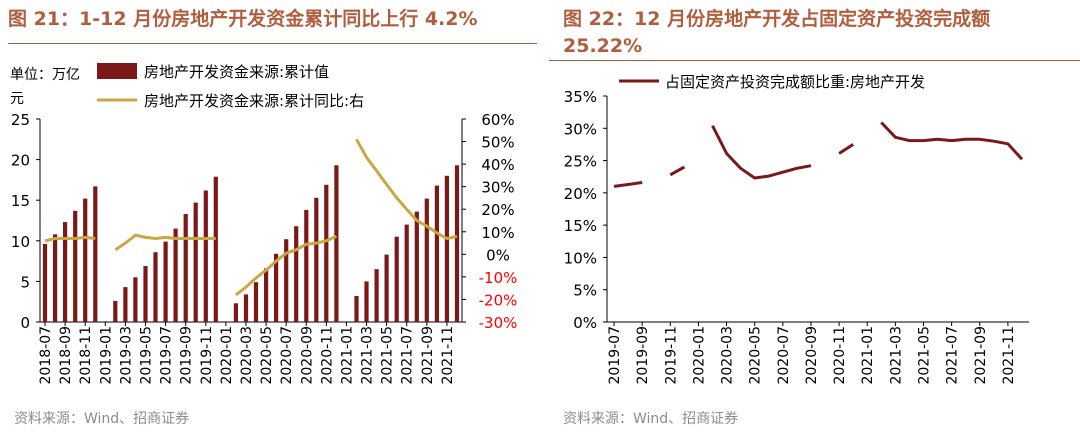 The width and height of the screenshot is (1080, 432). Describe the element at coordinates (25, 282) in the screenshot. I see `y-tick-label-left: 5` at that location.